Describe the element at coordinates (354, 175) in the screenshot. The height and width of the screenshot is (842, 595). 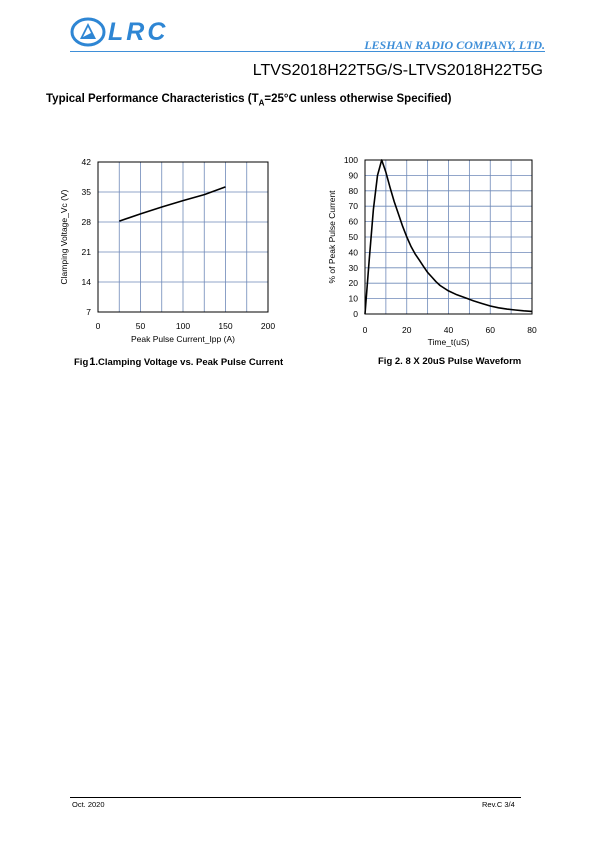
I see `fig2-ytick-label: 90` at that location.